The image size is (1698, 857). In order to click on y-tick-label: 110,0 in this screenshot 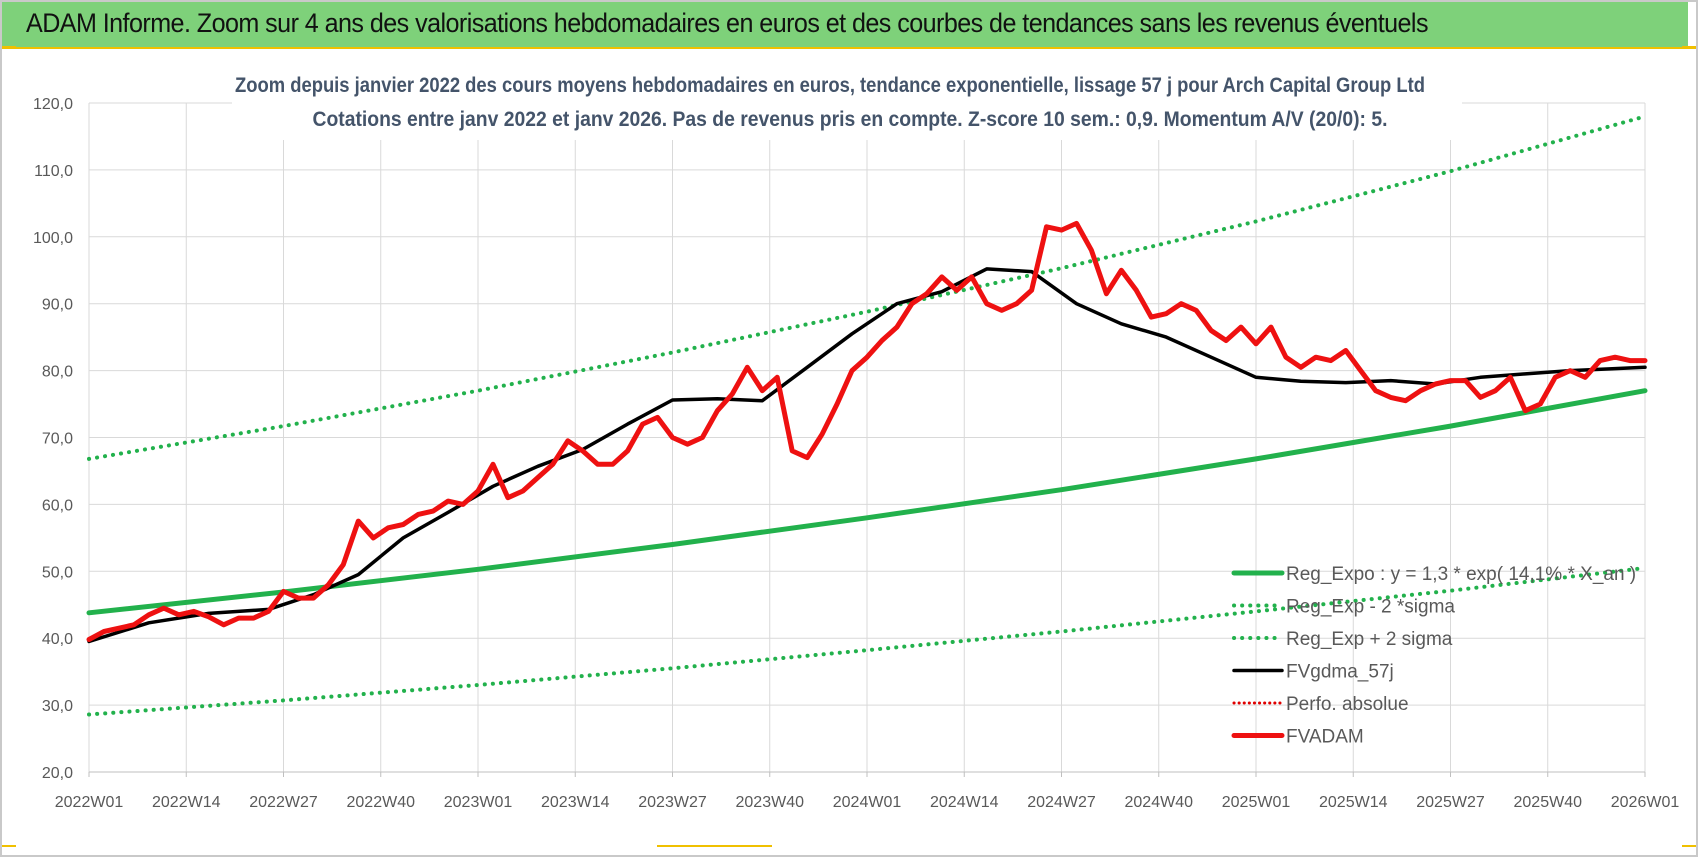, I will do `click(53, 171)`.